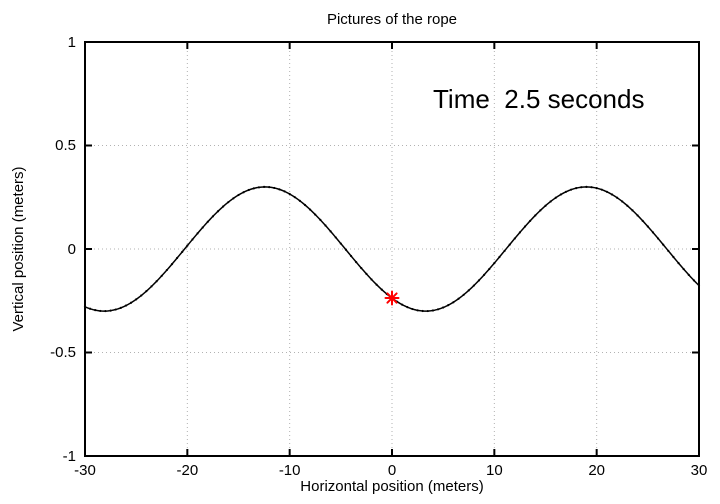 The height and width of the screenshot is (504, 720). What do you see at coordinates (392, 470) in the screenshot?
I see `x-tick-label: 0` at bounding box center [392, 470].